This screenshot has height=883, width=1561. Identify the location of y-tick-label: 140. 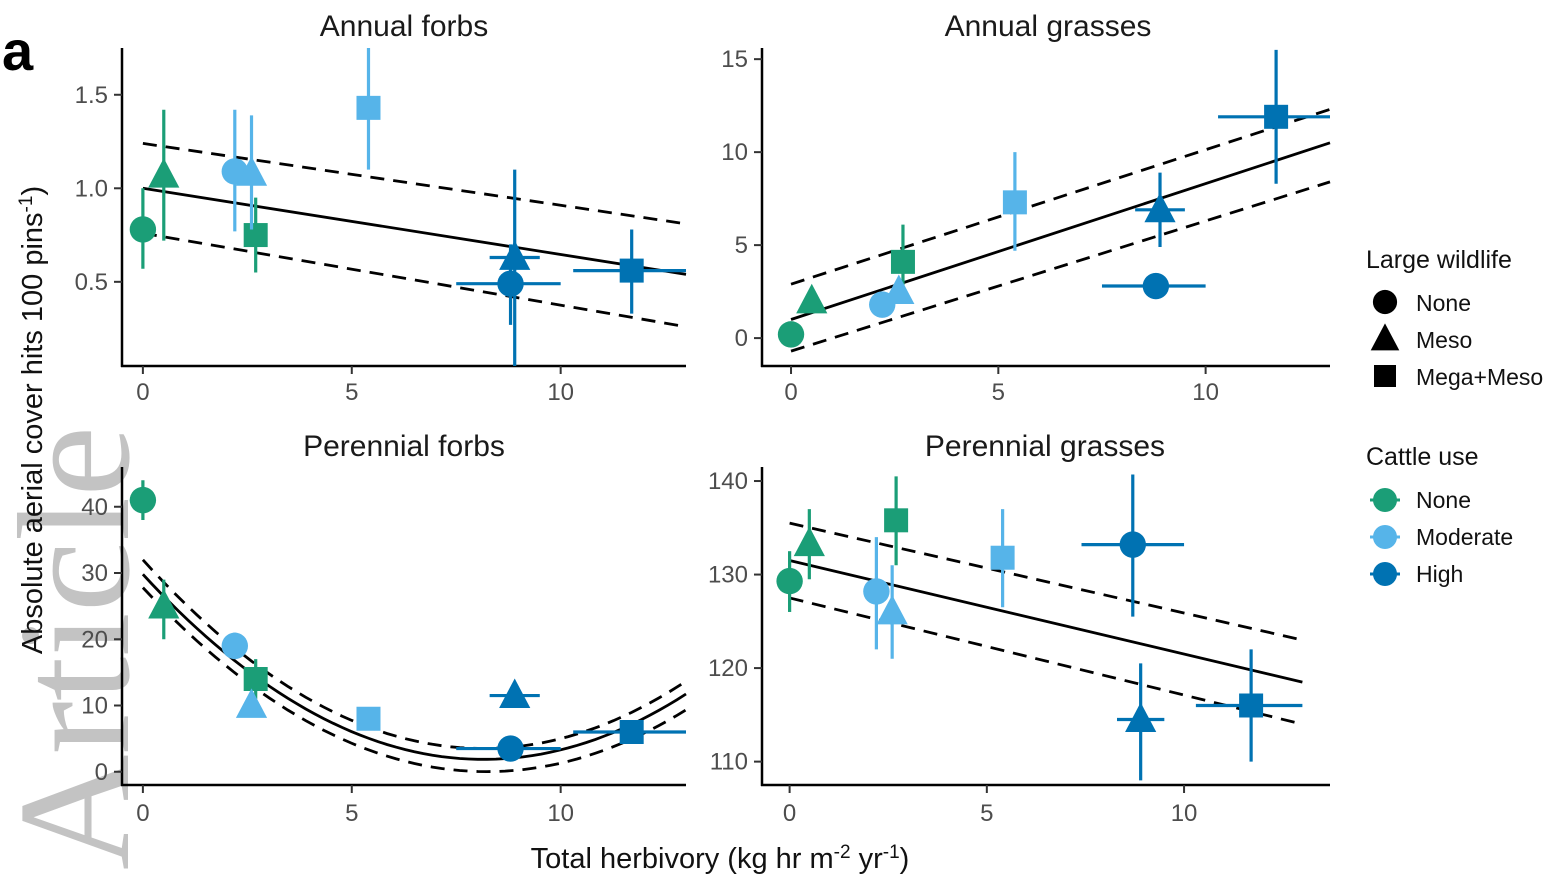
(728, 481).